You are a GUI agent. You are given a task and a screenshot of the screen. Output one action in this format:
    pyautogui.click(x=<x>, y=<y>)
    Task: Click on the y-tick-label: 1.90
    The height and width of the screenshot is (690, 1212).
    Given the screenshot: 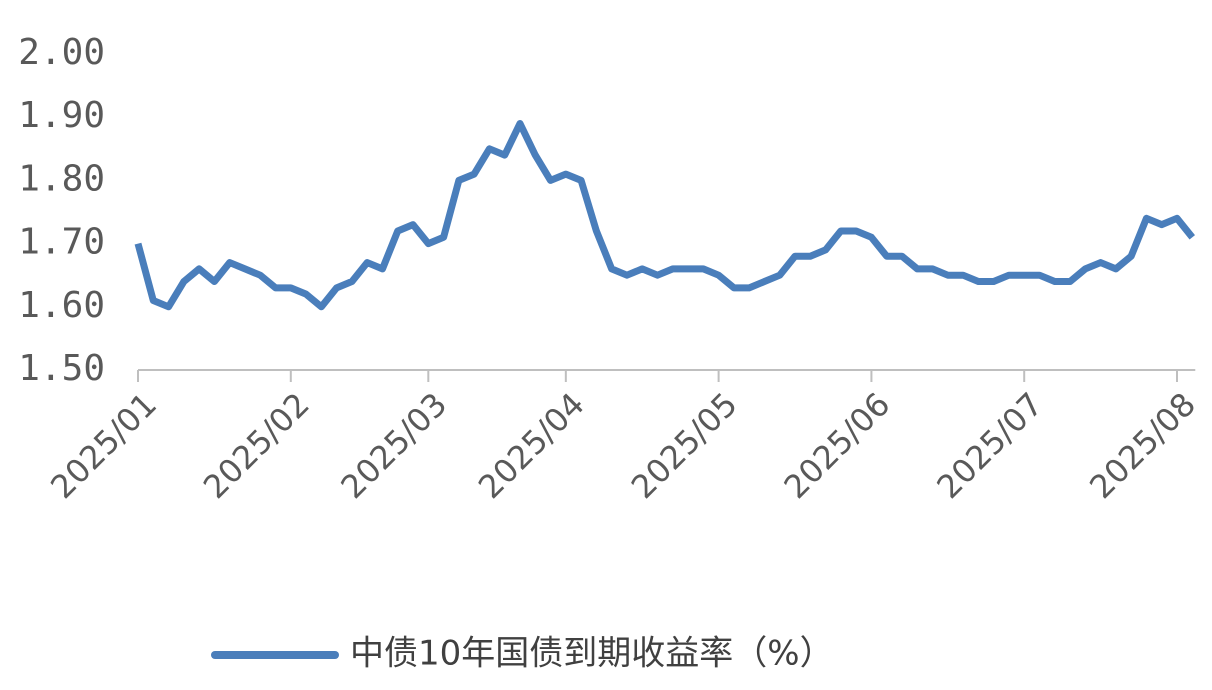 What is the action you would take?
    pyautogui.click(x=61, y=115)
    